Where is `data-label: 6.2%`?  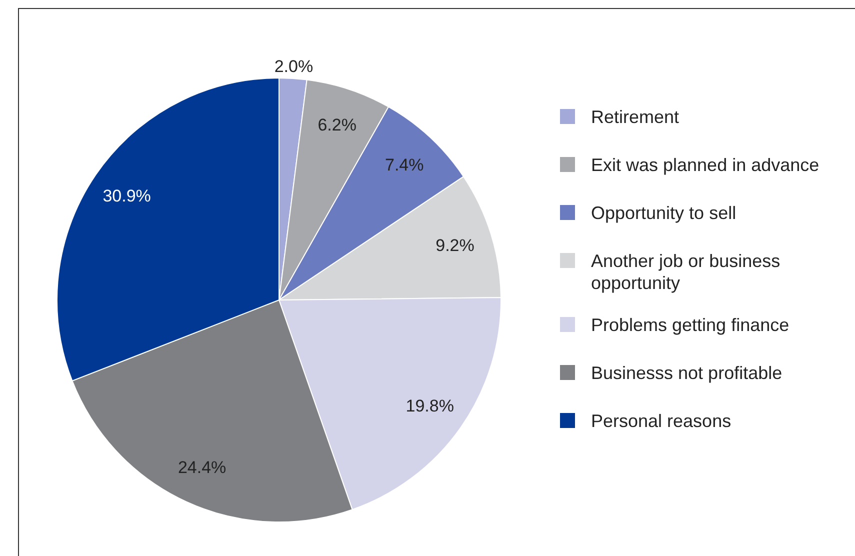
data-label: 6.2% is located at coordinates (337, 125).